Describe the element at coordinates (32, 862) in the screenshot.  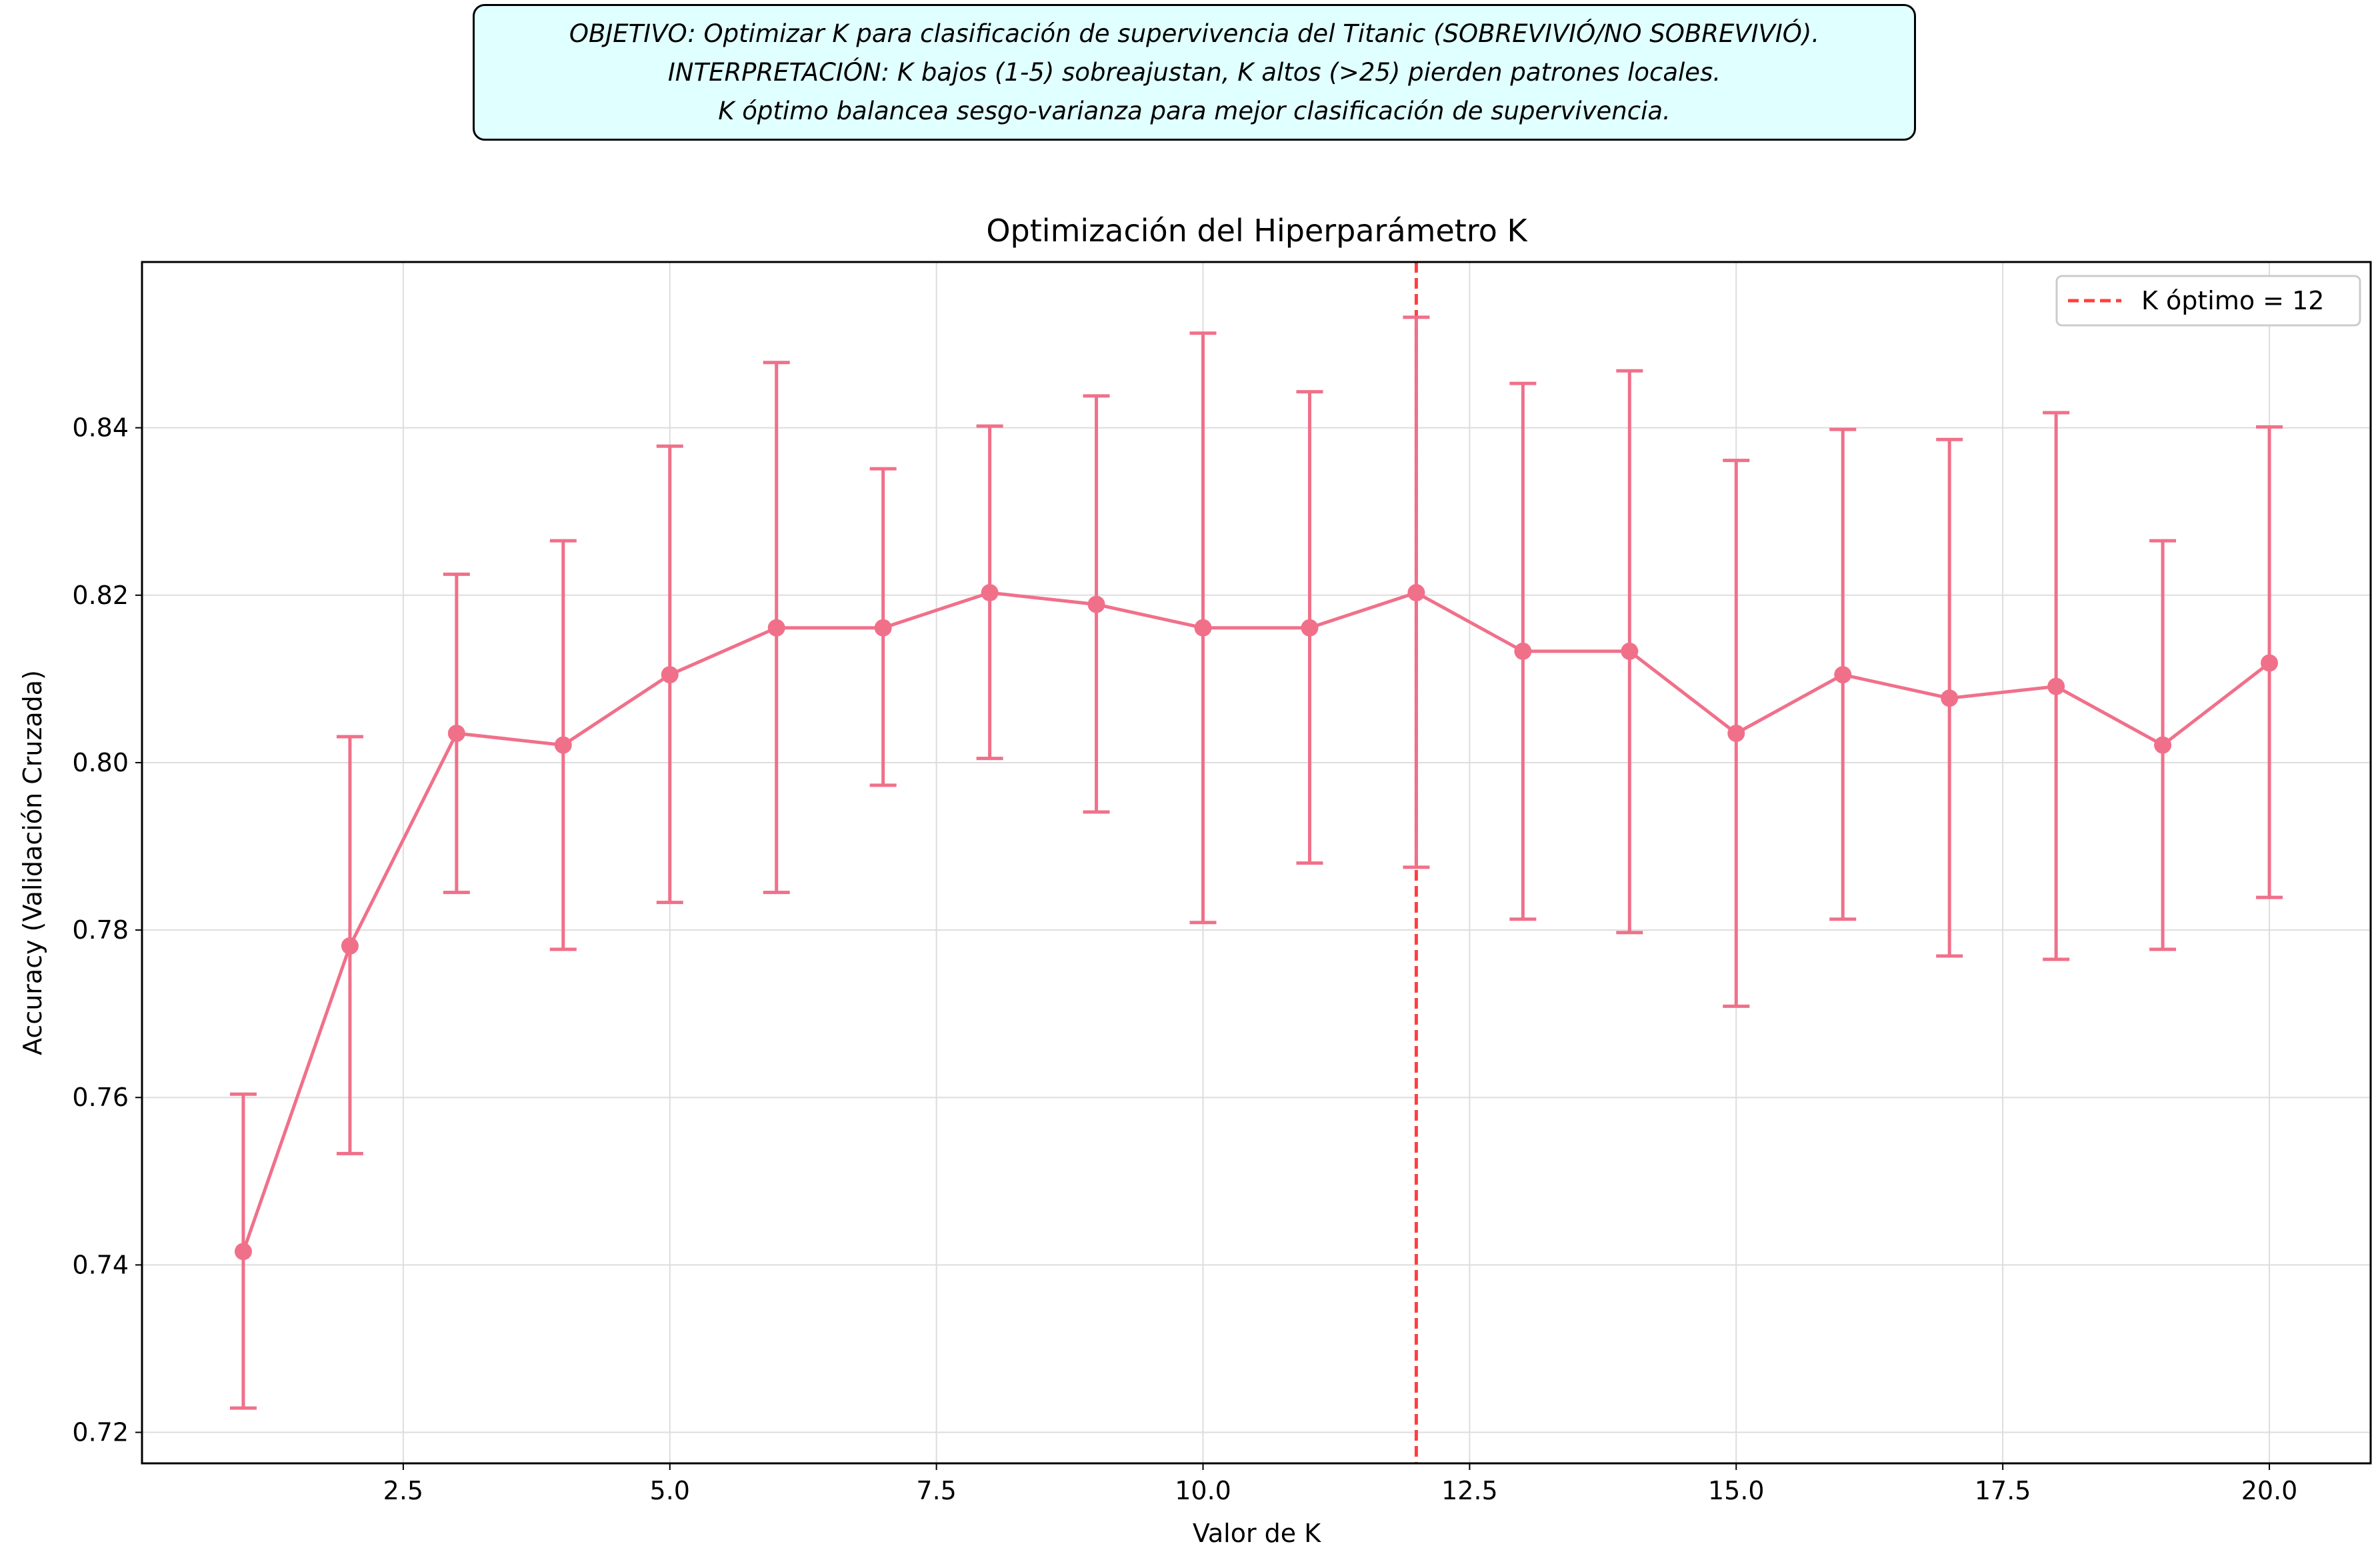
I see `y-axis-label: Accuracy (Validación Cruzada)` at that location.